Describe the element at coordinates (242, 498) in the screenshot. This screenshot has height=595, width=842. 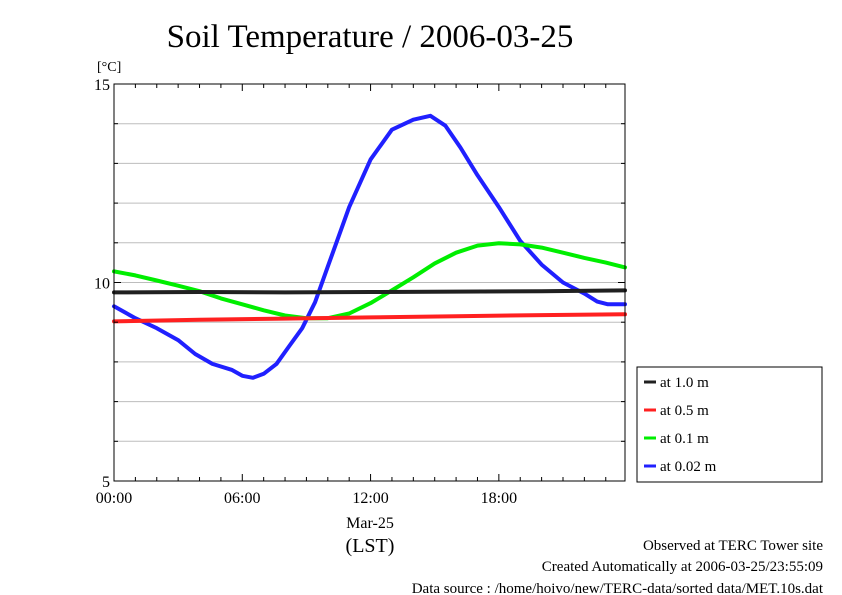
I see `x-tick-label: 06:00` at that location.